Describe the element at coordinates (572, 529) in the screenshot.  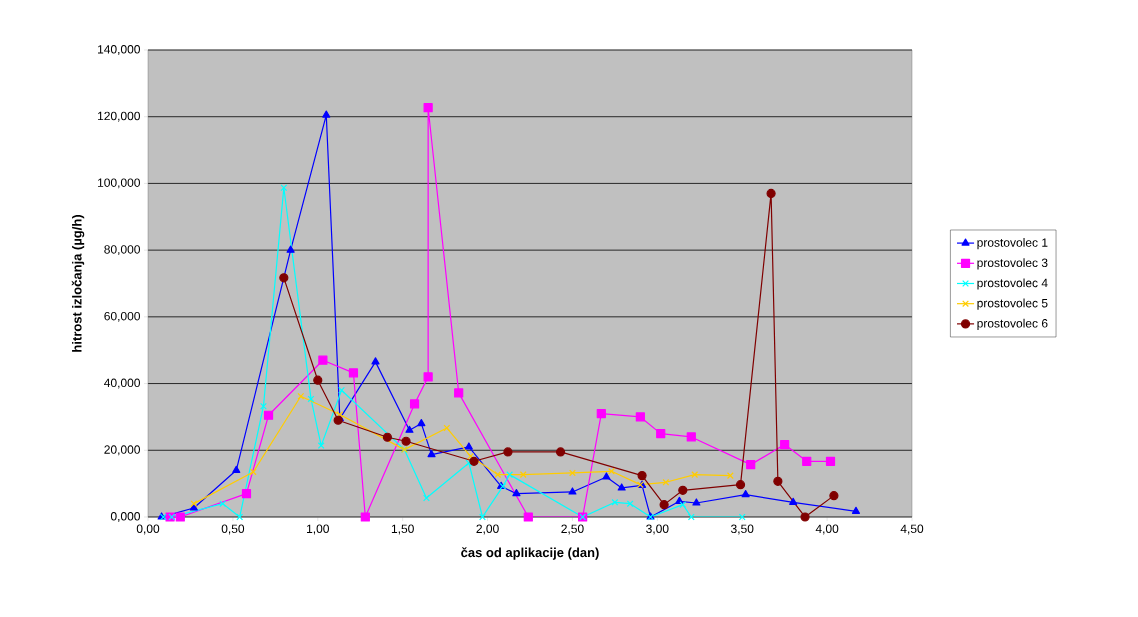
I see `x-tick-label: 2,50` at that location.